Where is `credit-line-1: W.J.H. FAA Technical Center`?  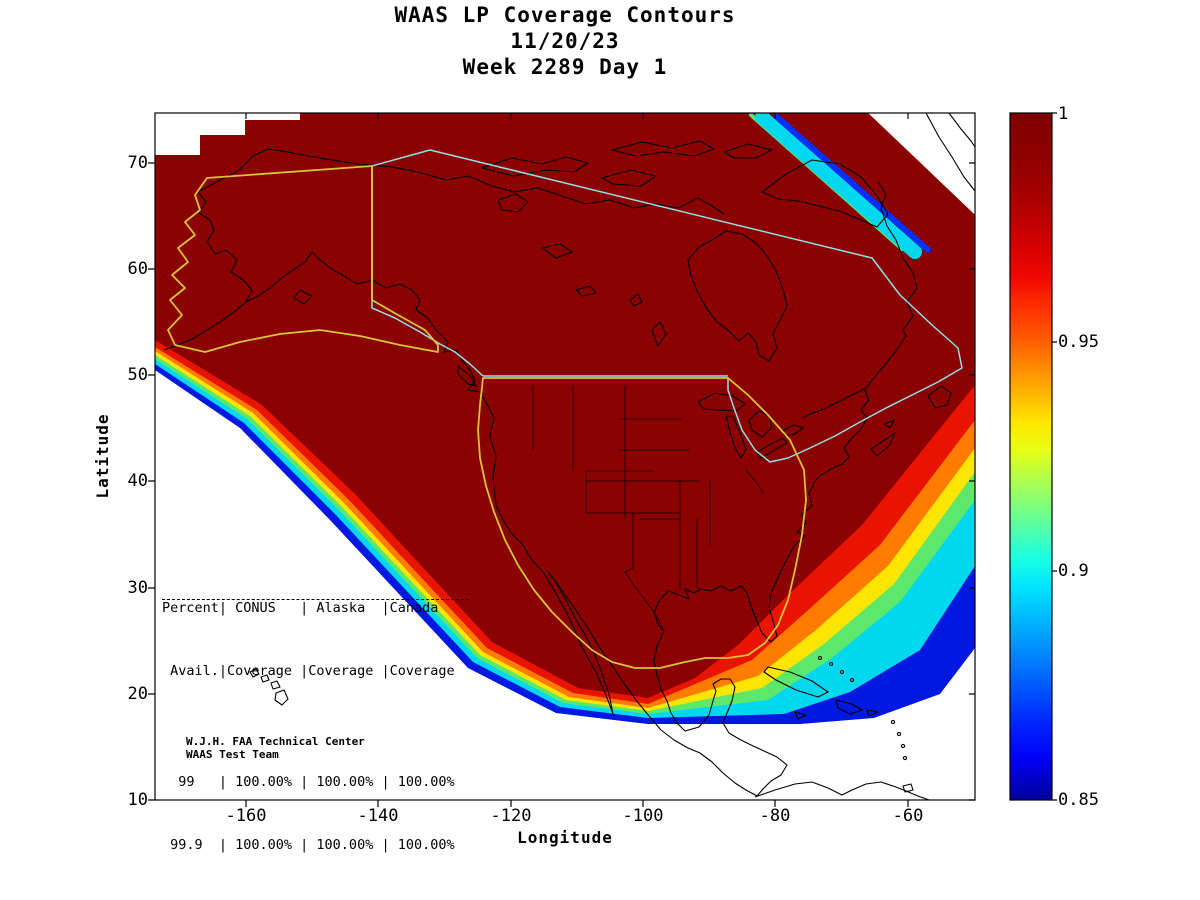 credit-line-1: W.J.H. FAA Technical Center is located at coordinates (275, 741).